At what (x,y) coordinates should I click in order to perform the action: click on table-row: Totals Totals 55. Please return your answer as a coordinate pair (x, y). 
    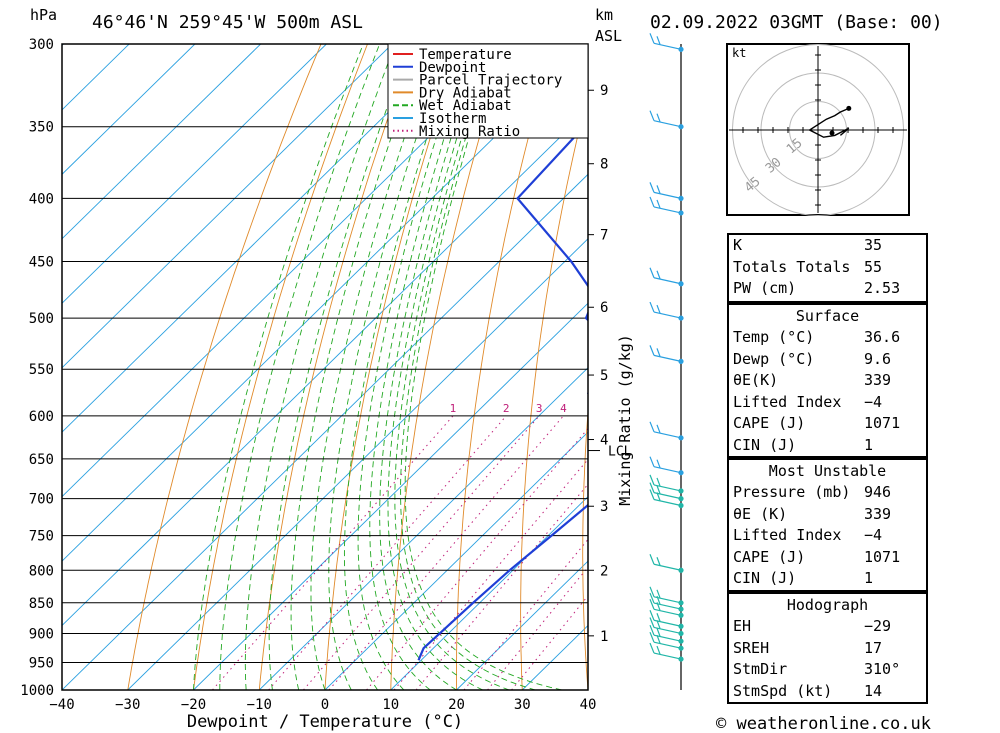
    Looking at the image, I should click on (827, 268).